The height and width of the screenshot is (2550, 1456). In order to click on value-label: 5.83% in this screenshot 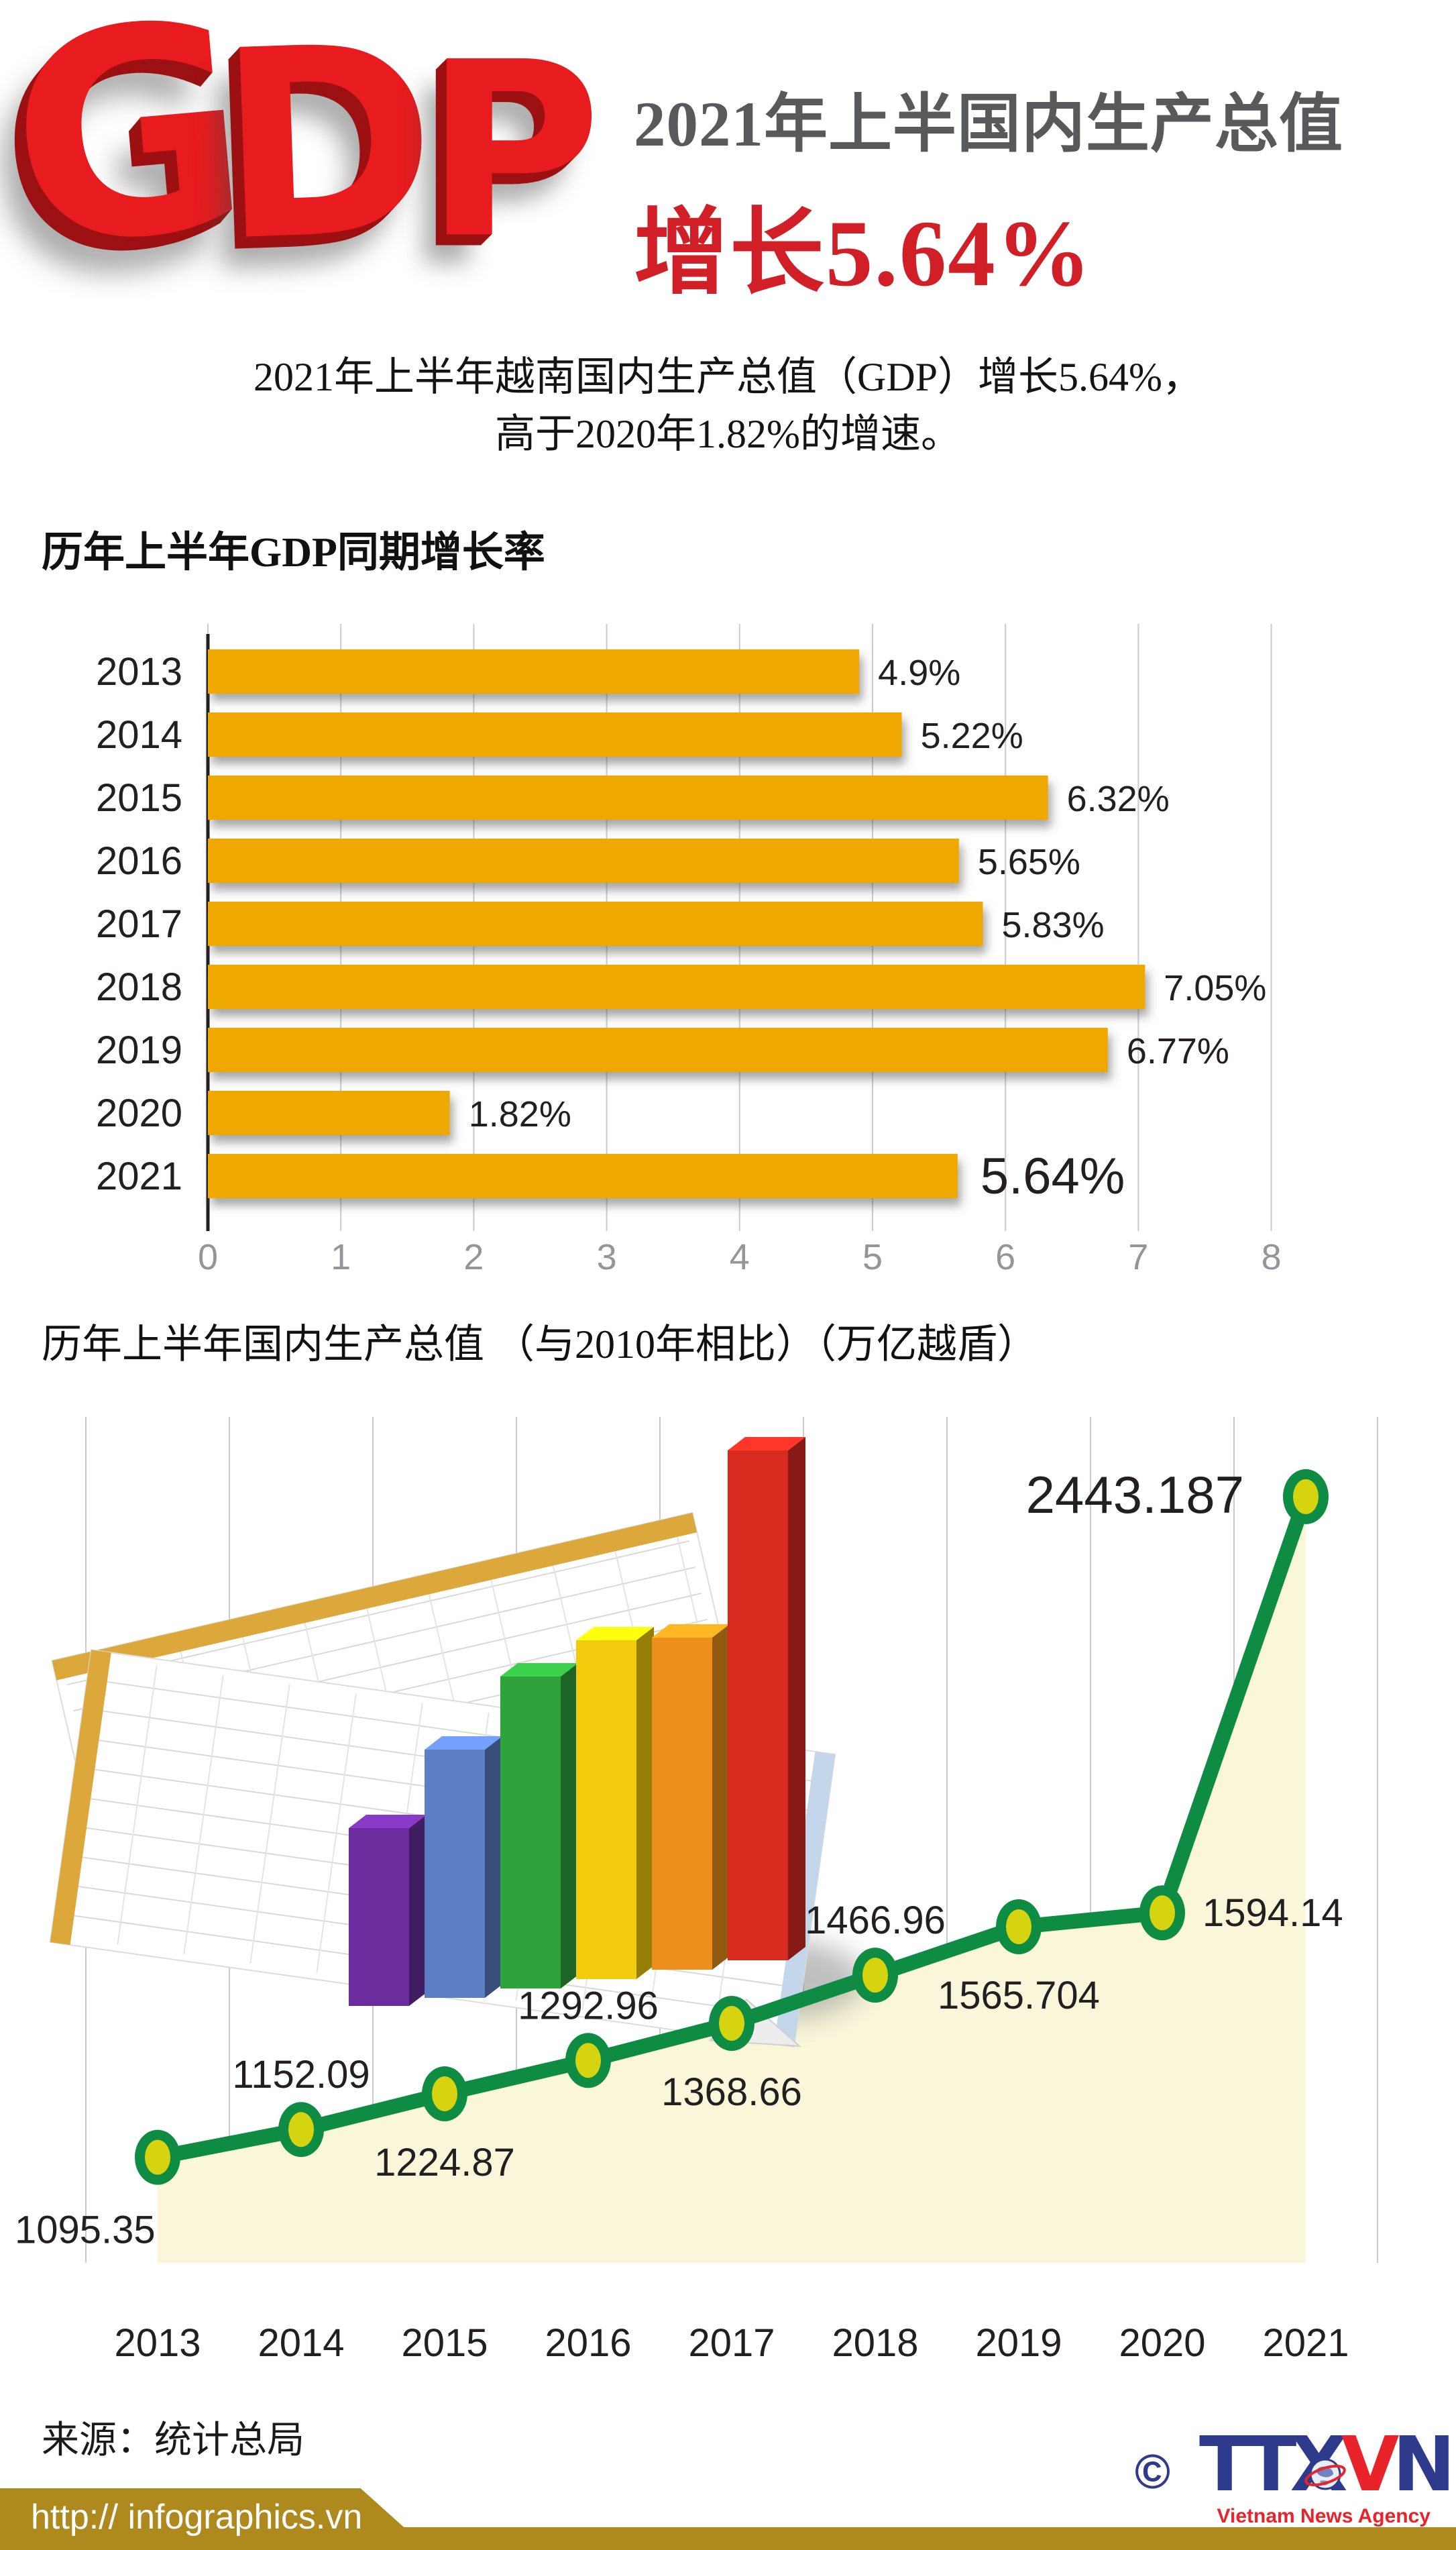, I will do `click(1053, 925)`.